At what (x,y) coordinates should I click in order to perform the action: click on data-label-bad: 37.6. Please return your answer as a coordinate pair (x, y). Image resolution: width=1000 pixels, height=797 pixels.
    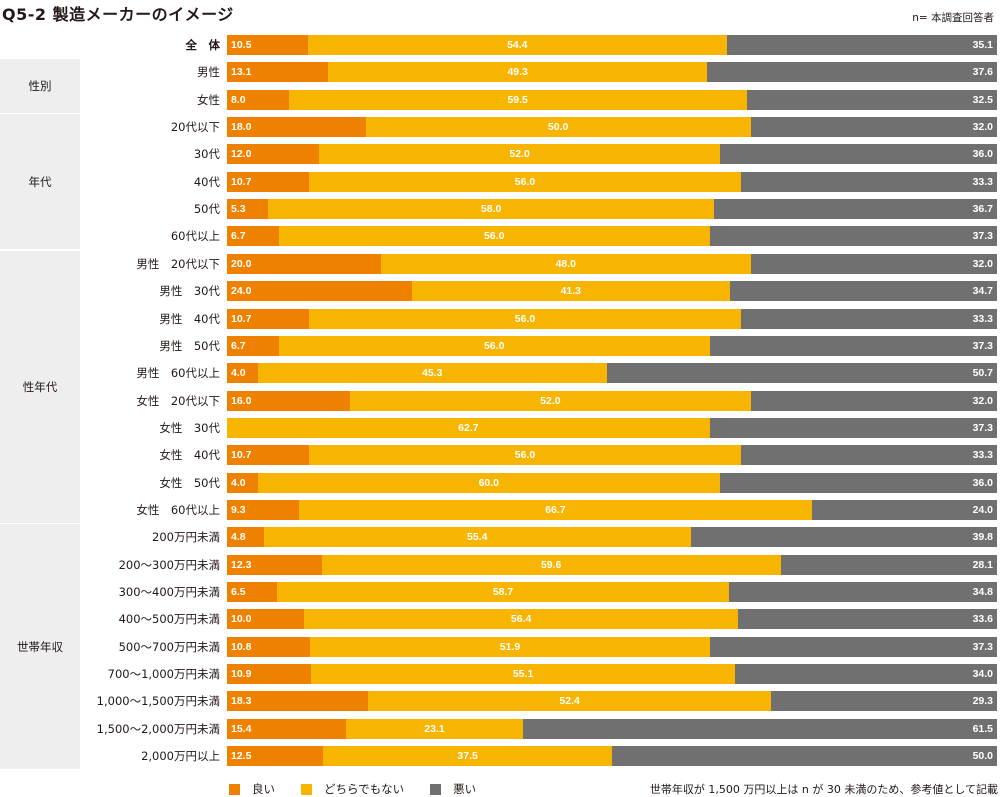
    Looking at the image, I should click on (982, 72).